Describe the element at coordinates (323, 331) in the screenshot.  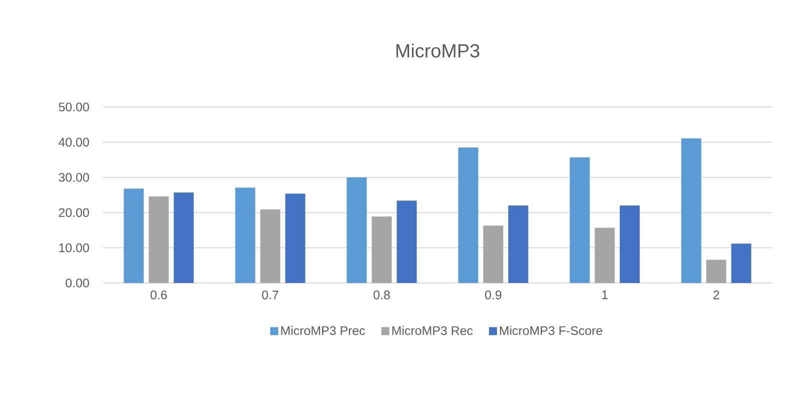
I see `legend-label: MicroMP3 Prec` at that location.